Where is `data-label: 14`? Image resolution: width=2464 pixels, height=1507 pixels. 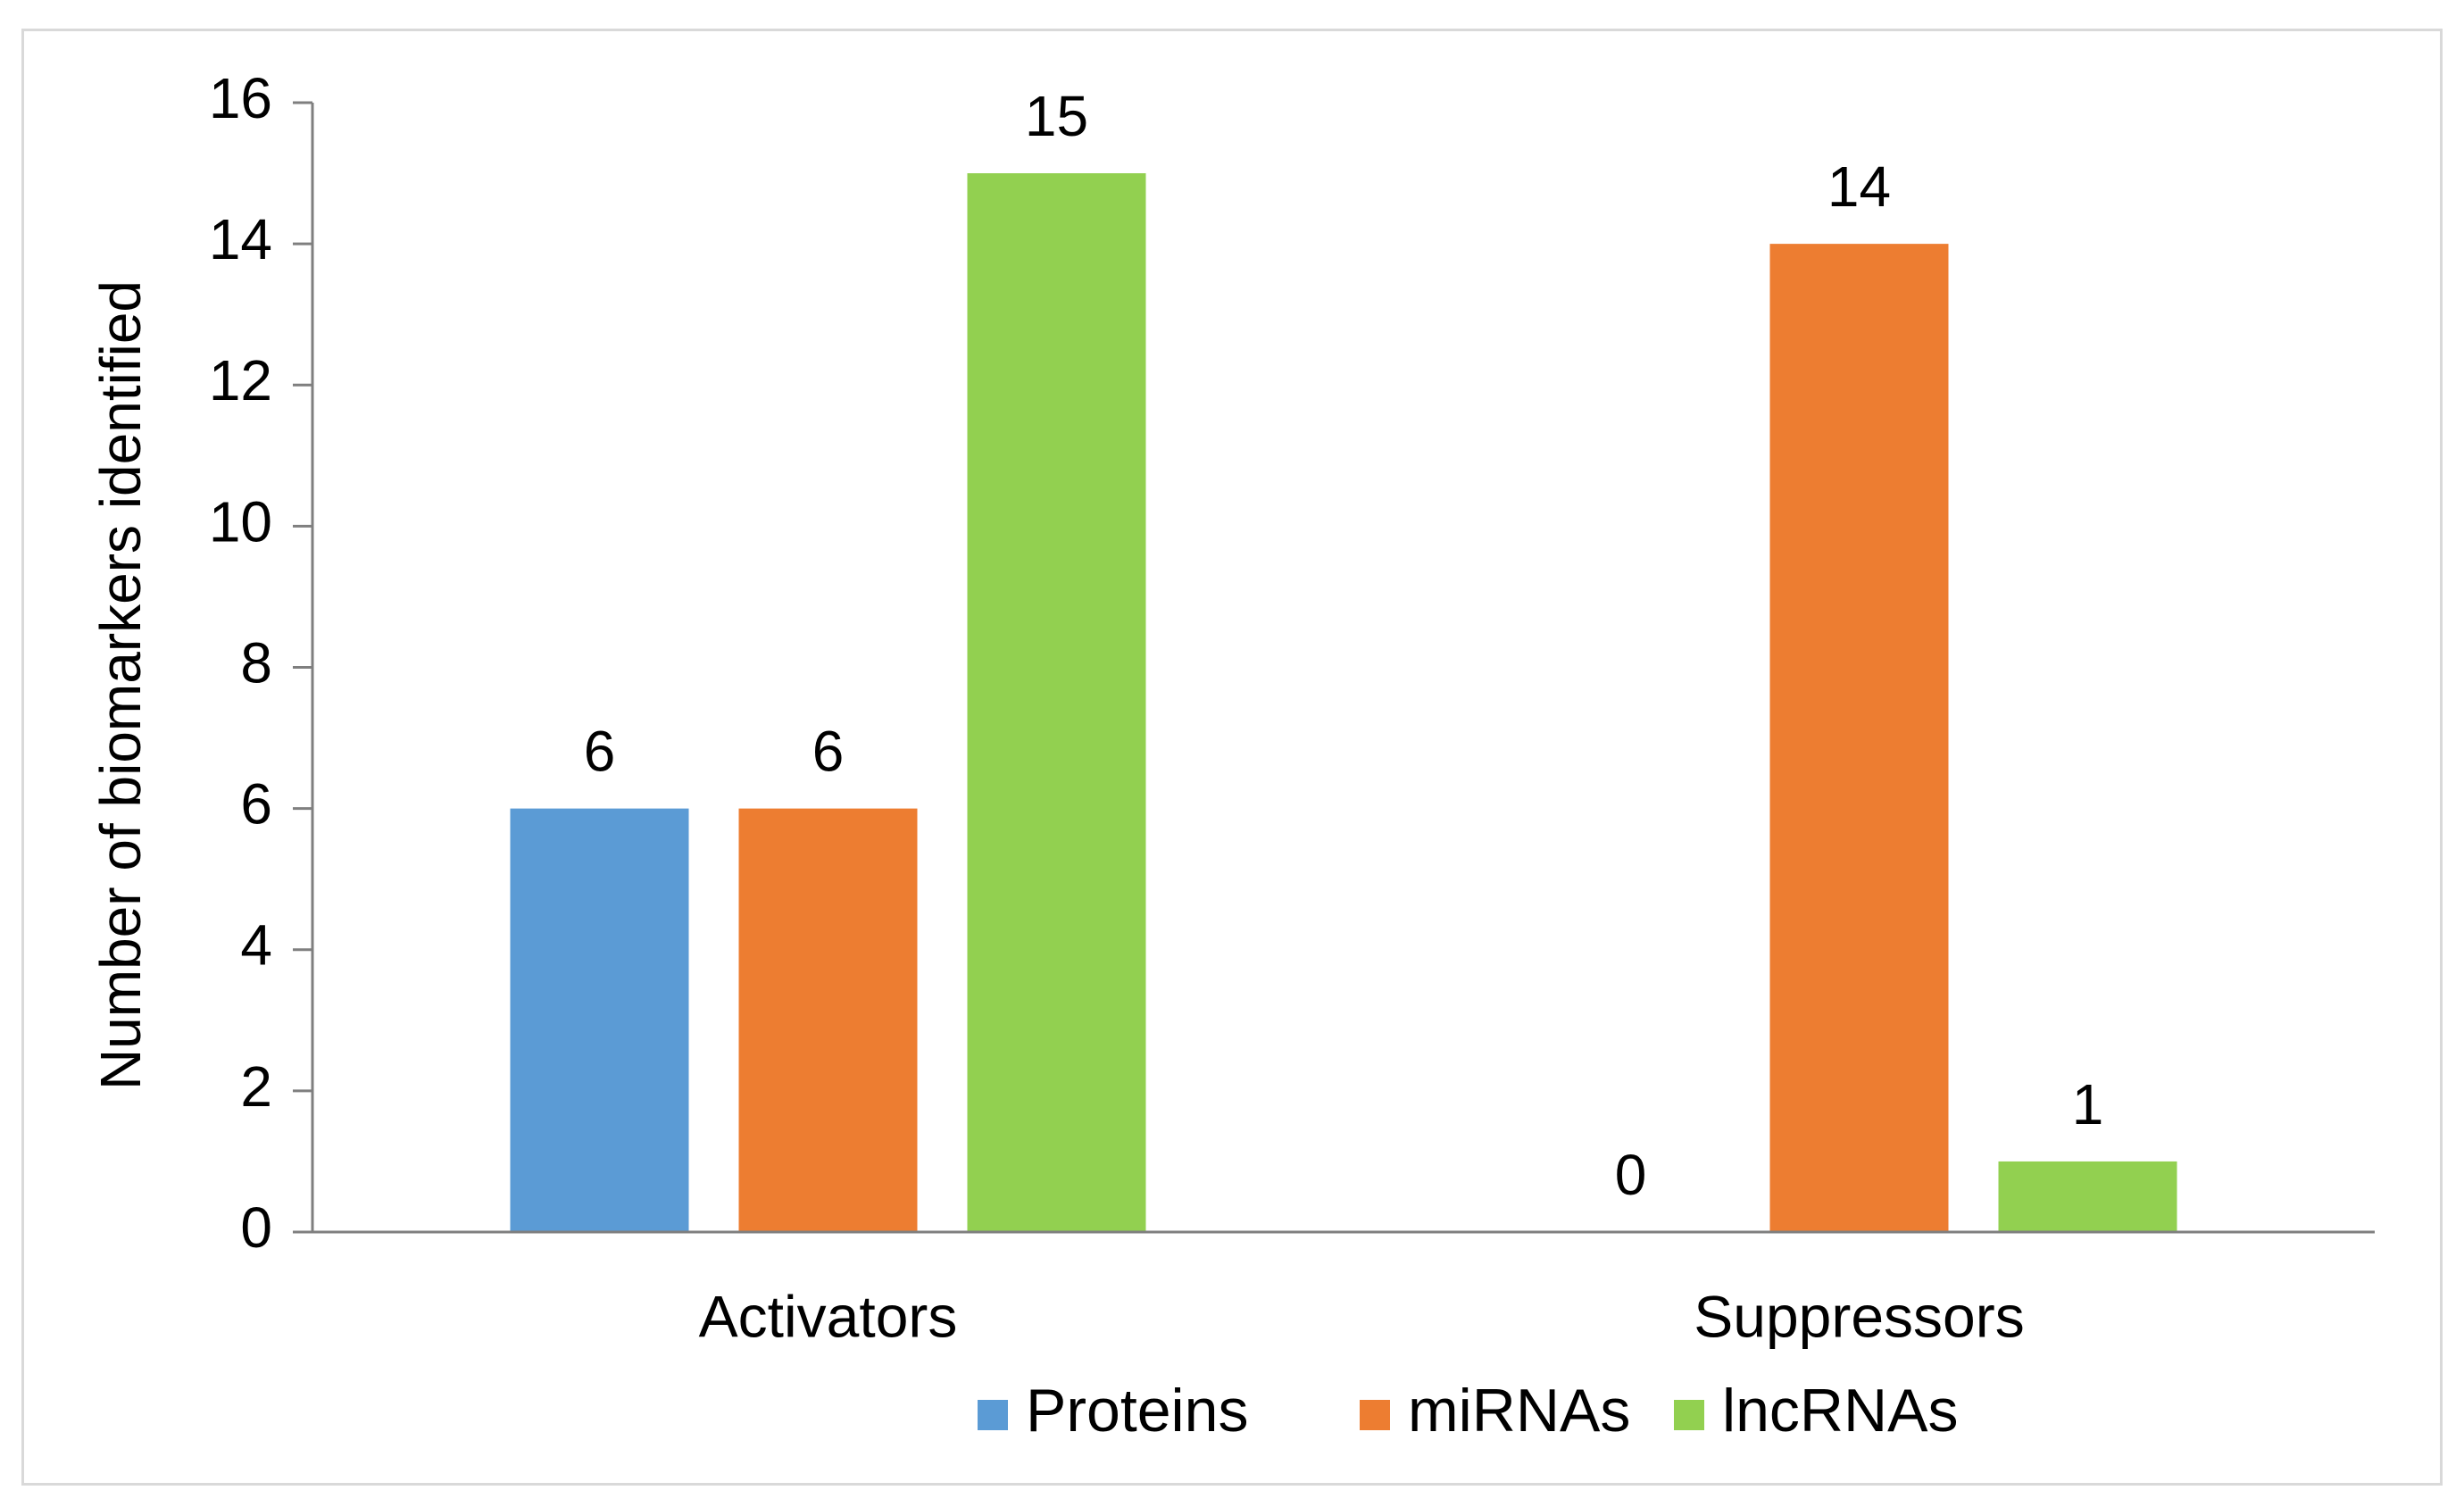 data-label: 14 is located at coordinates (1859, 187).